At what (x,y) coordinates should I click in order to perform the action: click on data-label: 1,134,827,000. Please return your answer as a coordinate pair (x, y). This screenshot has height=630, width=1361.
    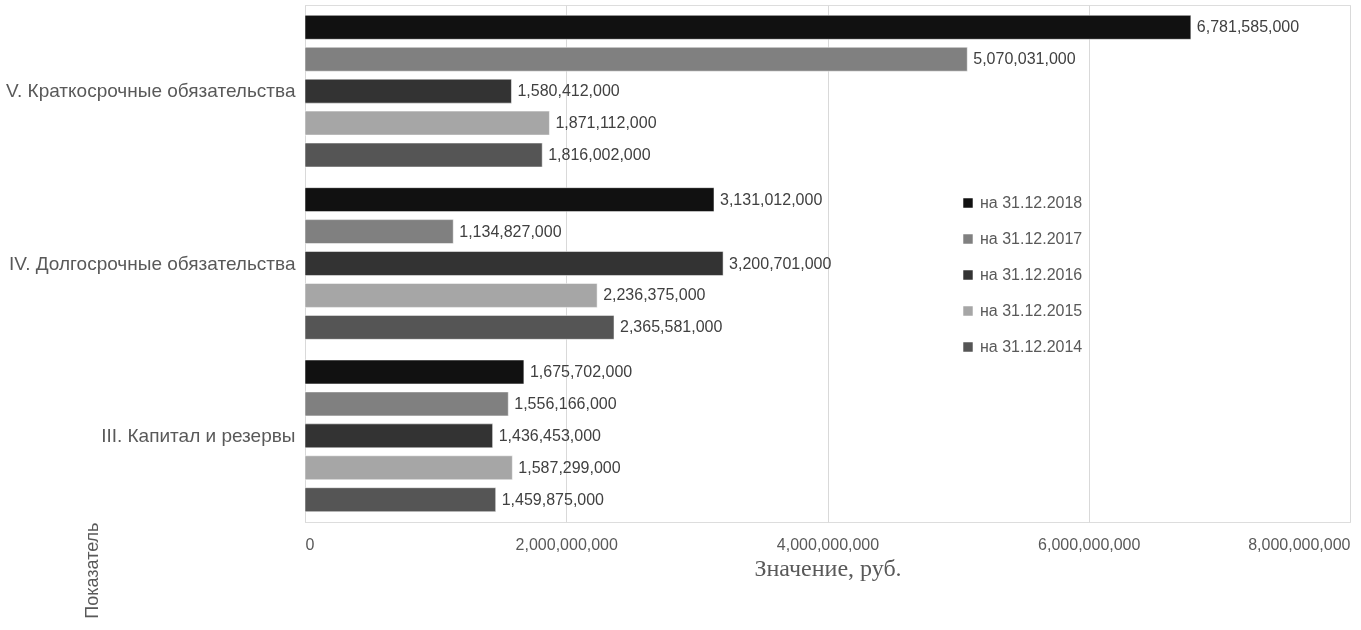
    Looking at the image, I should click on (510, 231).